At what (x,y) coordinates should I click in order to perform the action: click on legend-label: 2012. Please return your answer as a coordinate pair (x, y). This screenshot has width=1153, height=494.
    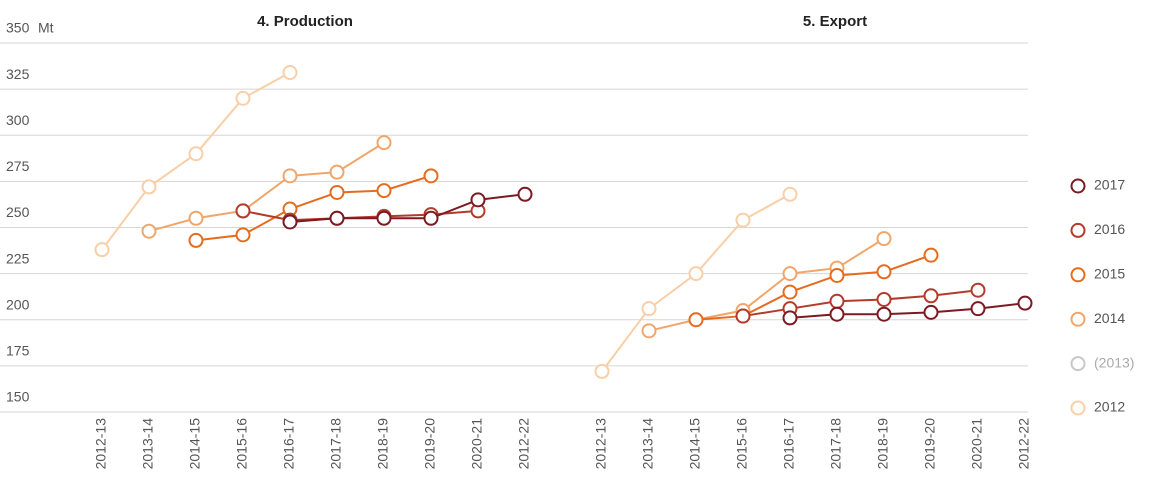
    Looking at the image, I should click on (1109, 407).